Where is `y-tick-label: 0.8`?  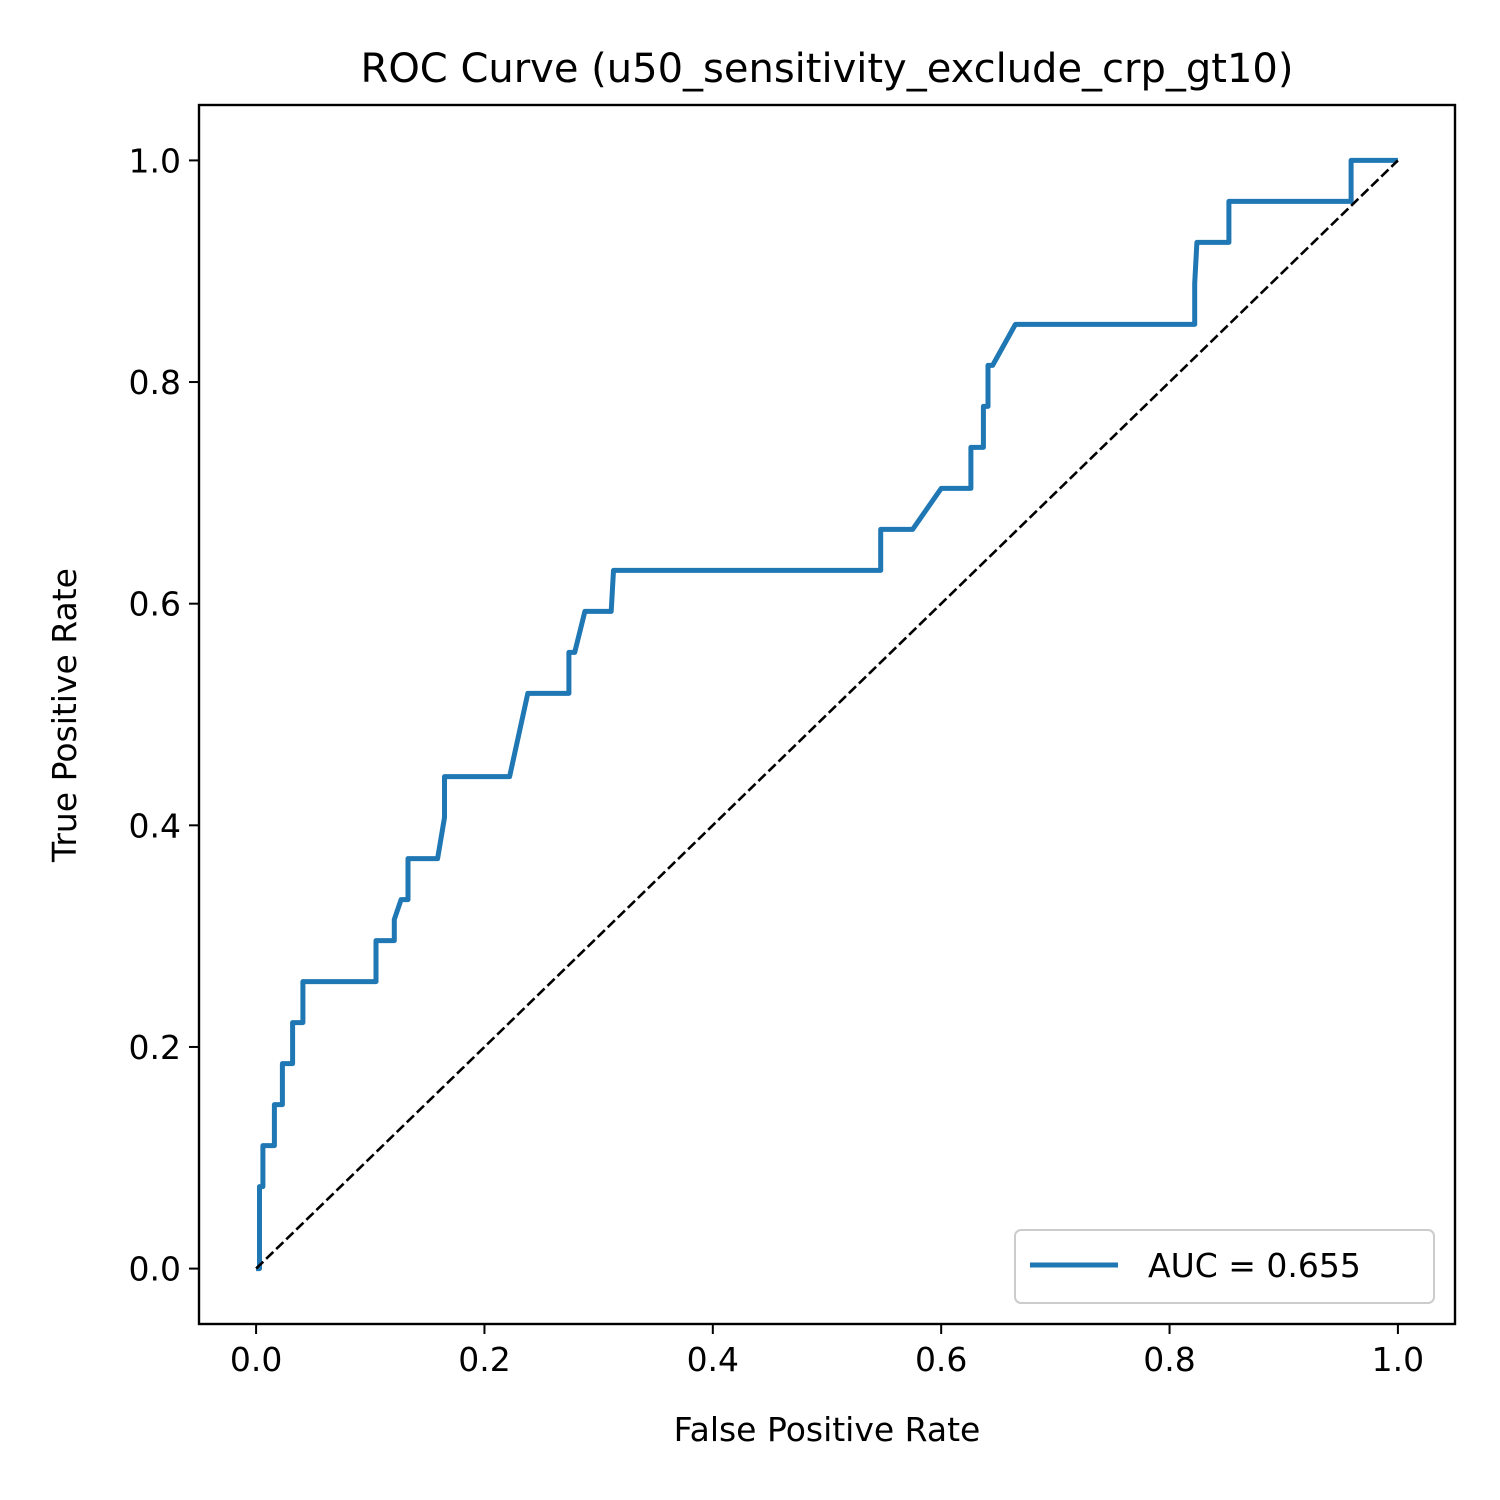 y-tick-label: 0.8 is located at coordinates (155, 382).